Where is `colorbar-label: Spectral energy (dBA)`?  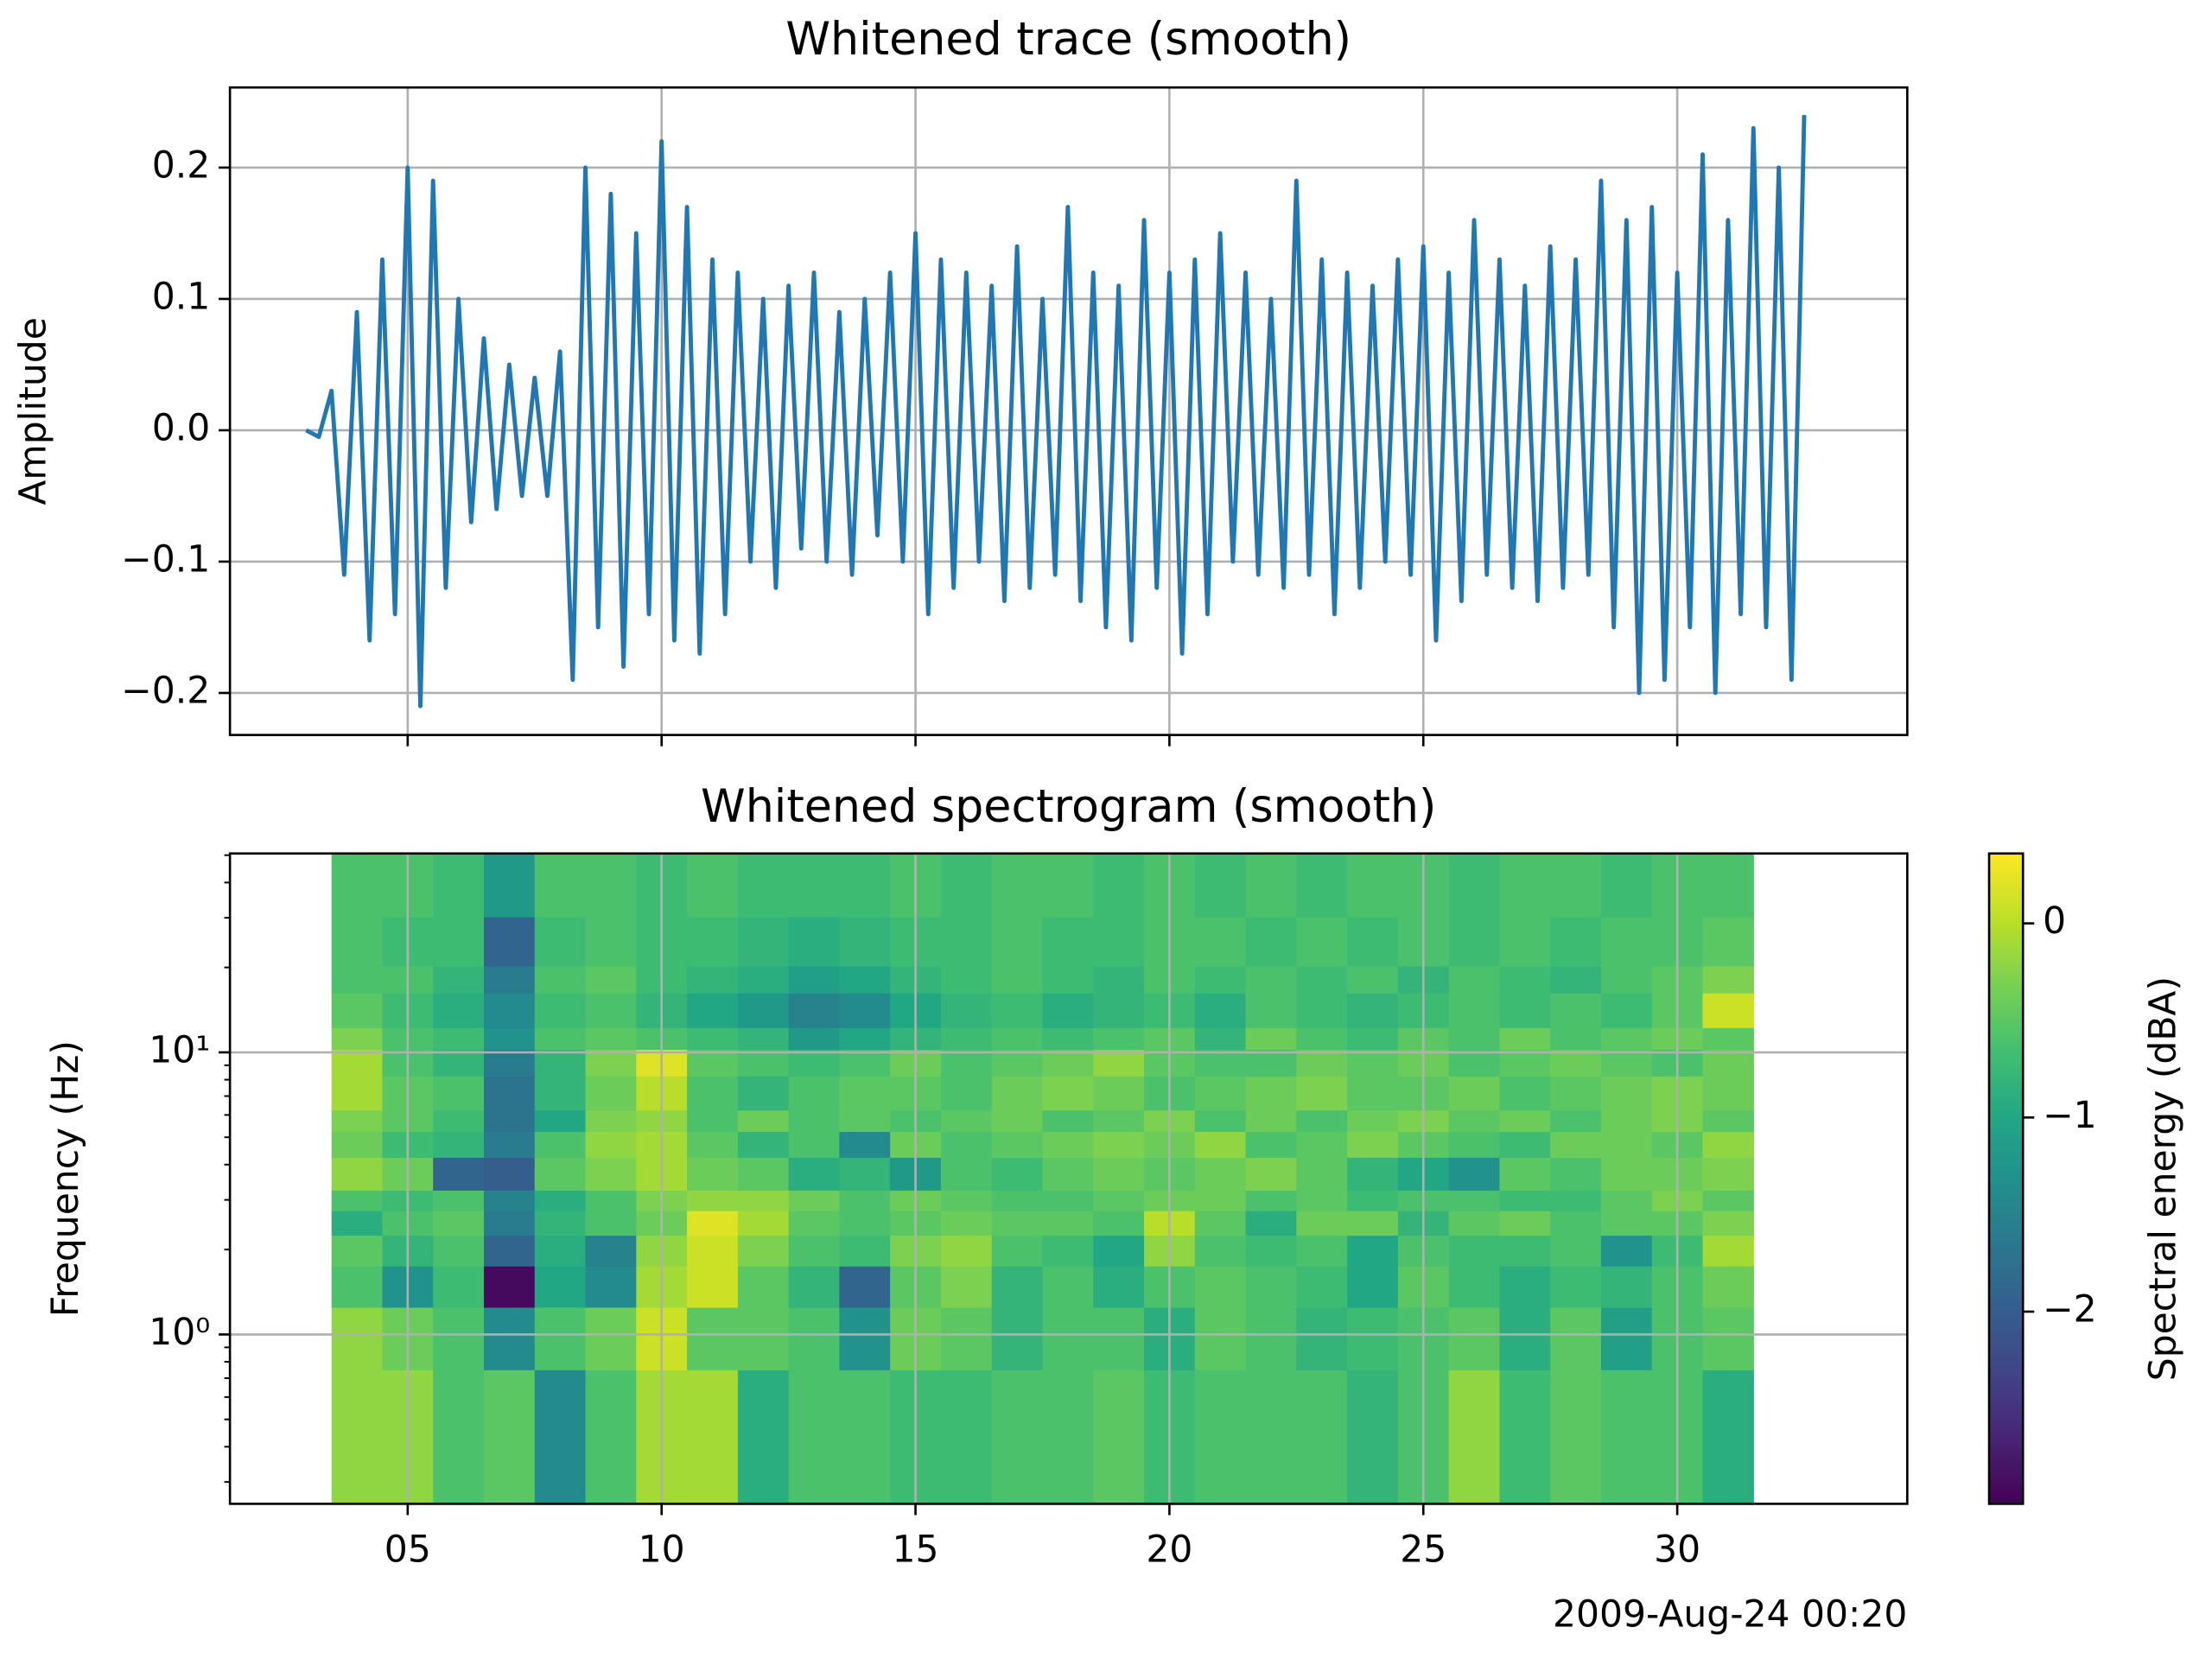 colorbar-label: Spectral energy (dBA) is located at coordinates (2164, 1178).